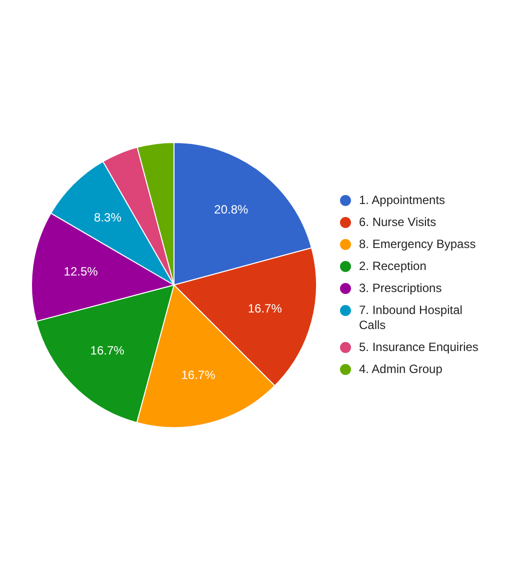 Image resolution: width=516 pixels, height=564 pixels. Describe the element at coordinates (108, 217) in the screenshot. I see `data-label: 8.3%` at that location.